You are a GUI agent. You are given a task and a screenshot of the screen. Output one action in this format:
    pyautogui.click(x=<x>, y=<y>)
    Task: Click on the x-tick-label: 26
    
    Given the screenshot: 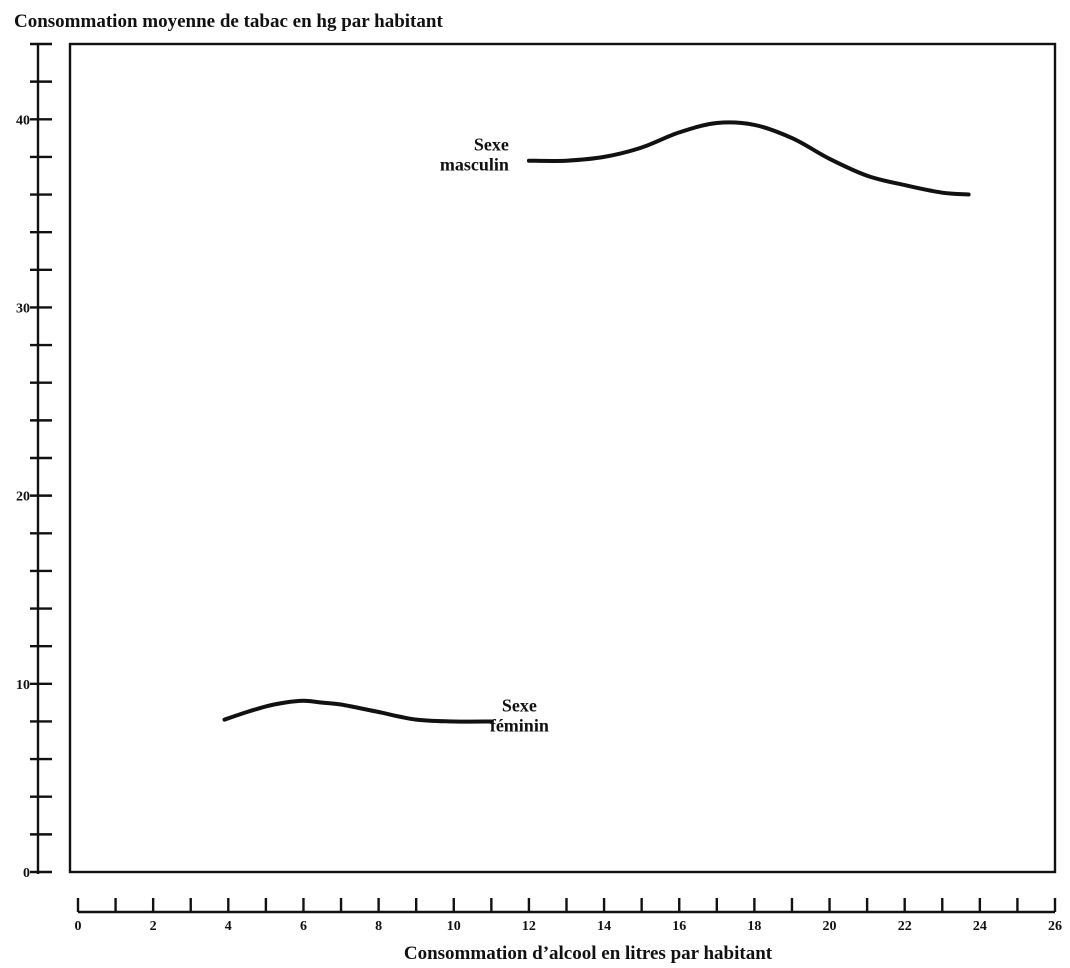 What is the action you would take?
    pyautogui.click(x=1055, y=926)
    